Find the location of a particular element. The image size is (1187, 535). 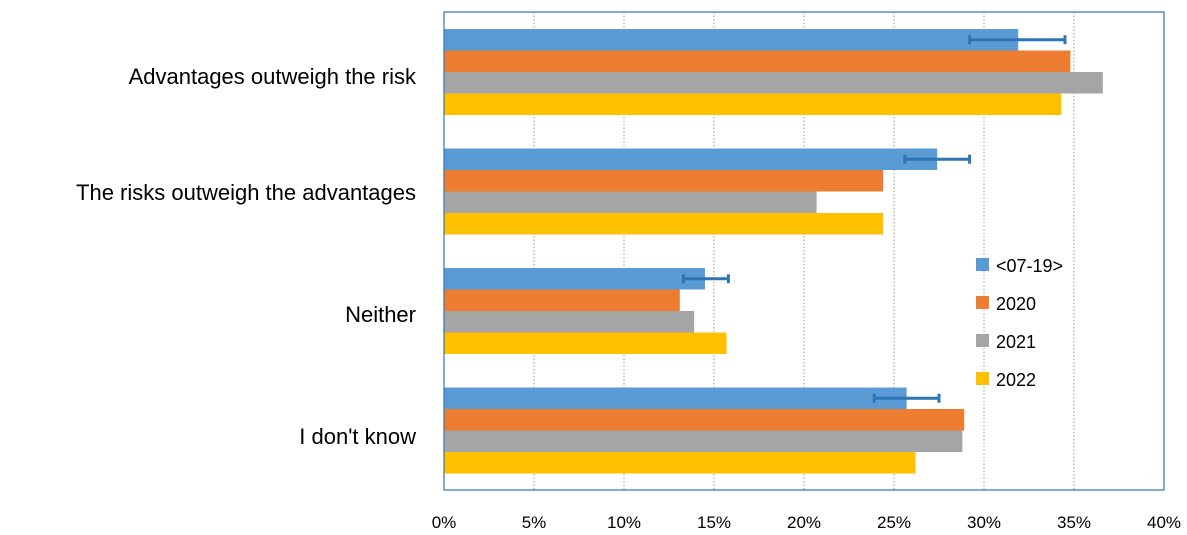

category-label-dont-know: I don't know is located at coordinates (357, 436).